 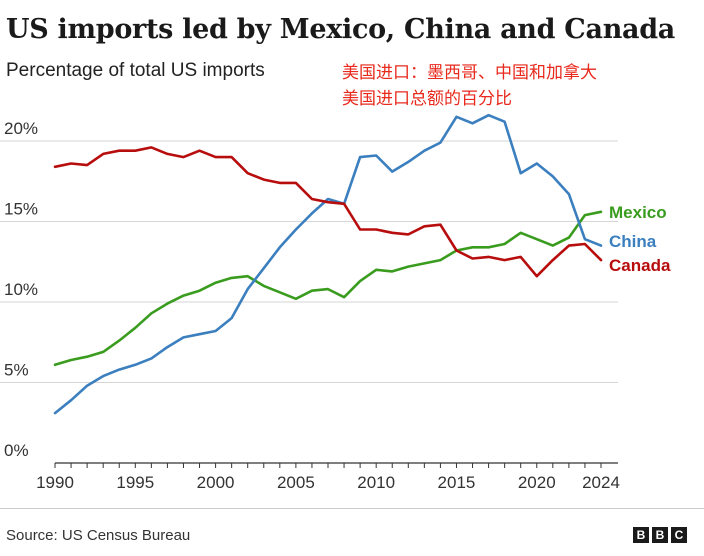 What do you see at coordinates (641, 535) in the screenshot?
I see `bbc-logo-b1: B` at bounding box center [641, 535].